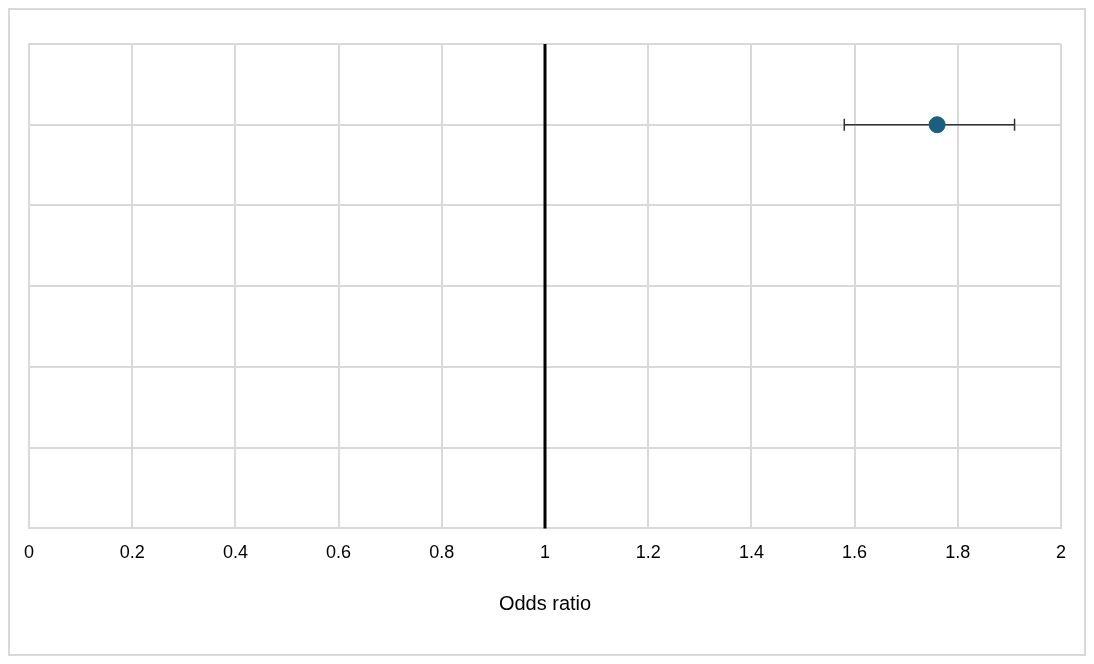 The height and width of the screenshot is (664, 1094). What do you see at coordinates (545, 602) in the screenshot?
I see `x-axis-title: Odds ratio` at bounding box center [545, 602].